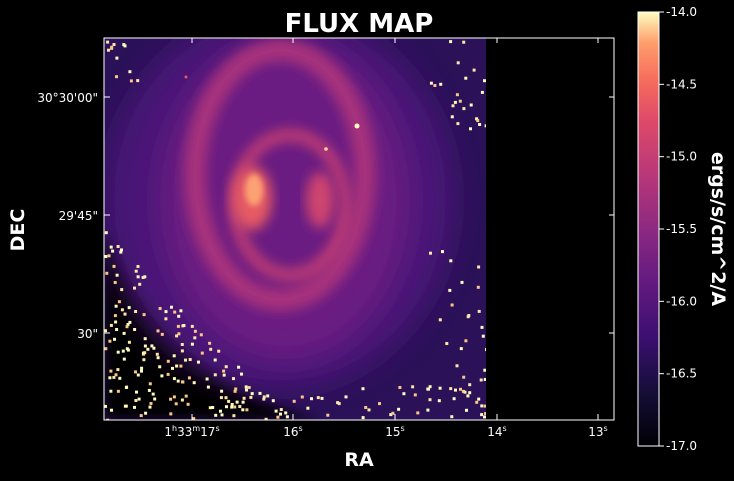 This screenshot has width=734, height=481. Describe the element at coordinates (320, 200) in the screenshot. I see `flux-knot-right` at that location.